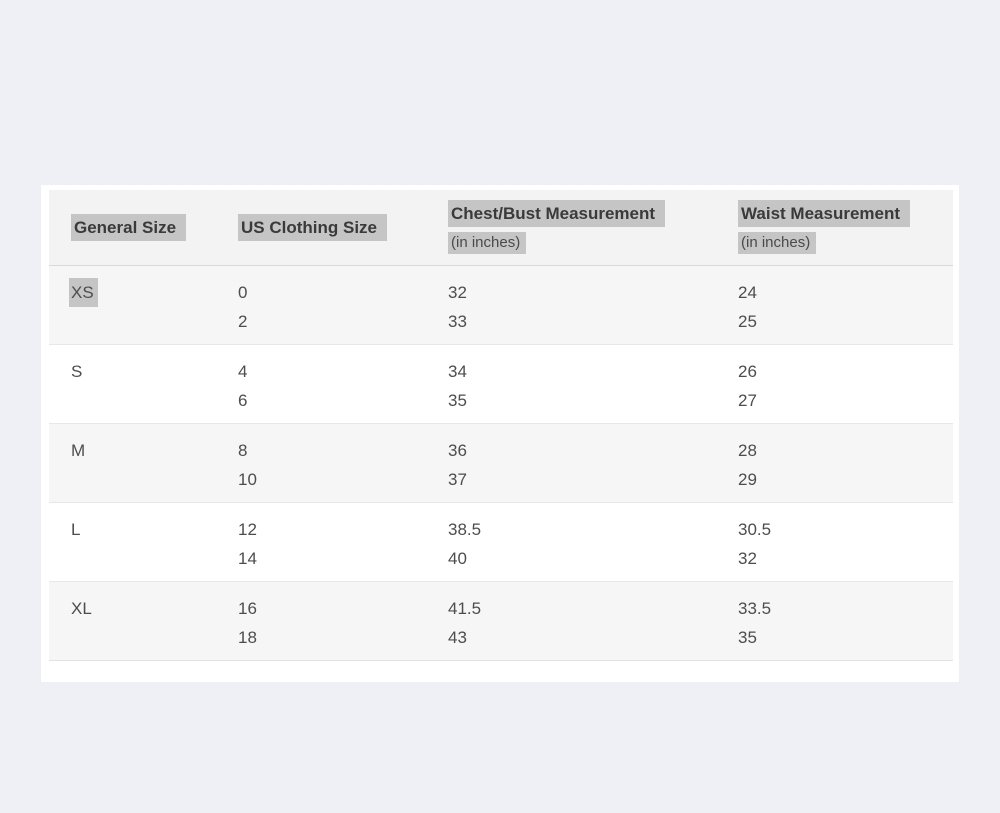  I want to click on header-label-us-clothing-size: US Clothing Size, so click(312, 227).